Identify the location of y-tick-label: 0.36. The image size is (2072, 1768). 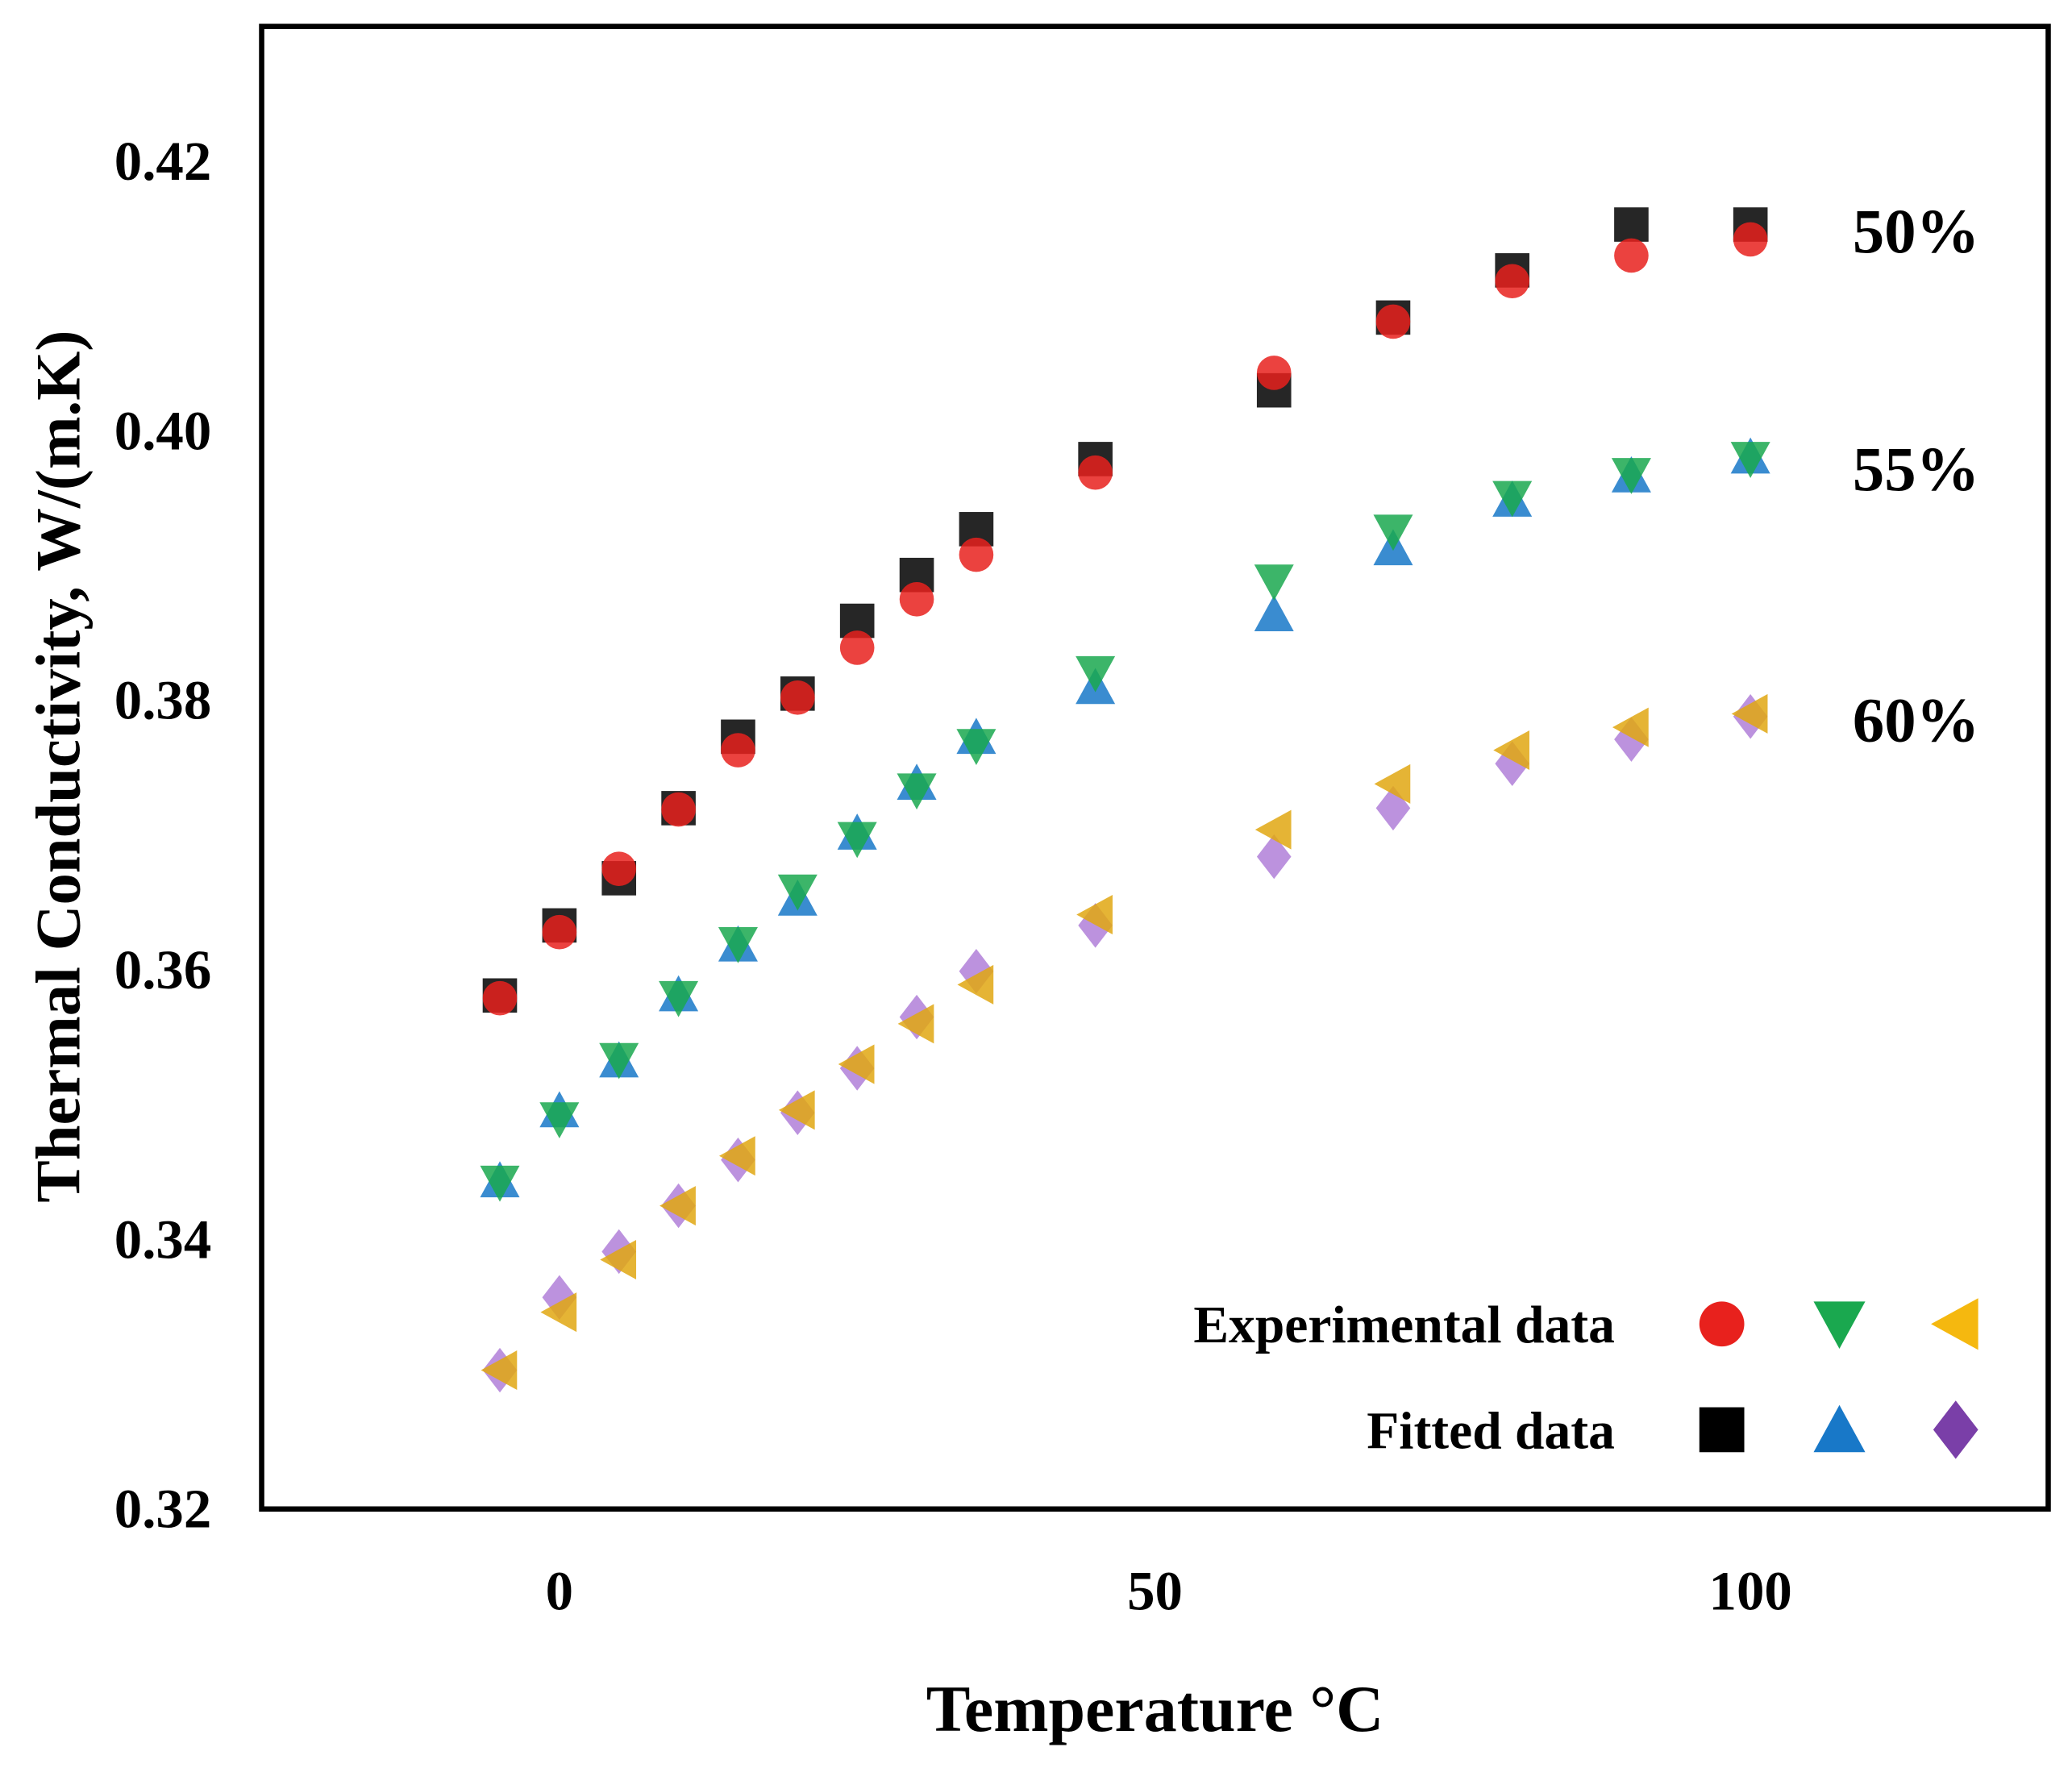
(162, 970).